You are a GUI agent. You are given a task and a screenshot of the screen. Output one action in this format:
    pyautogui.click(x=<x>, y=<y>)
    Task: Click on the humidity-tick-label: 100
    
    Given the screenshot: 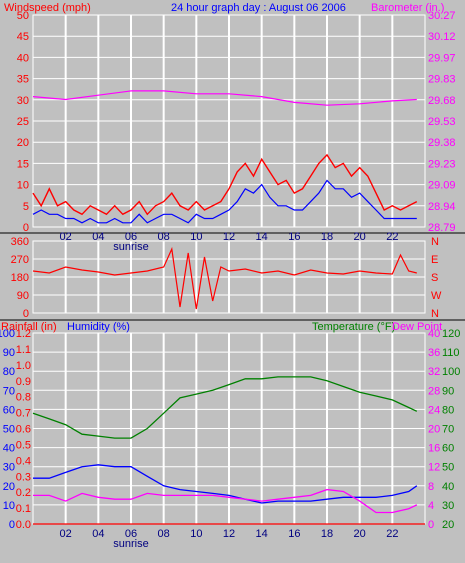 What is the action you would take?
    pyautogui.click(x=7, y=334)
    